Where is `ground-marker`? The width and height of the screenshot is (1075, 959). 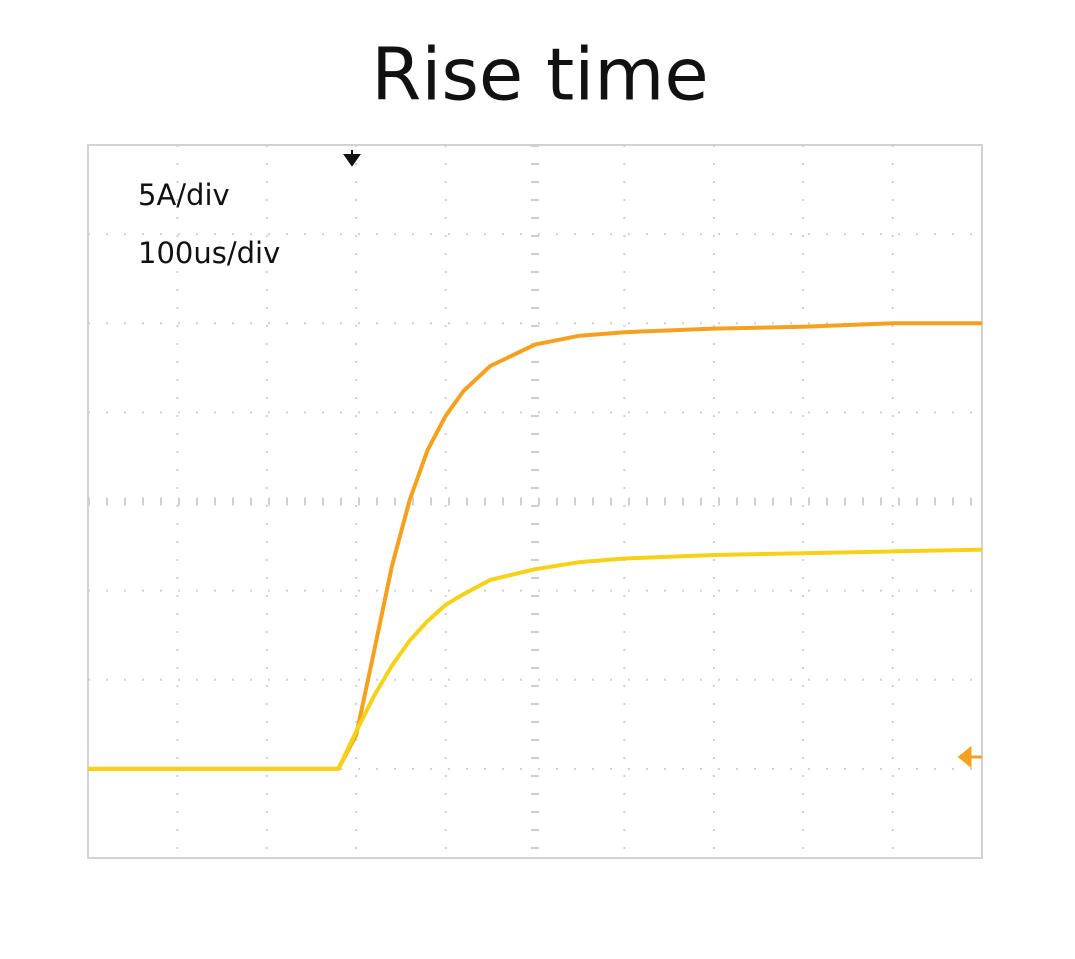 ground-marker is located at coordinates (969, 757).